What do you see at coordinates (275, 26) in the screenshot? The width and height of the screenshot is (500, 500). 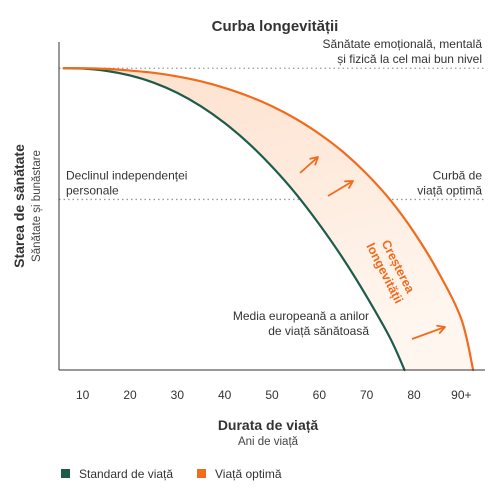 I see `chart-title: Curba longevității` at bounding box center [275, 26].